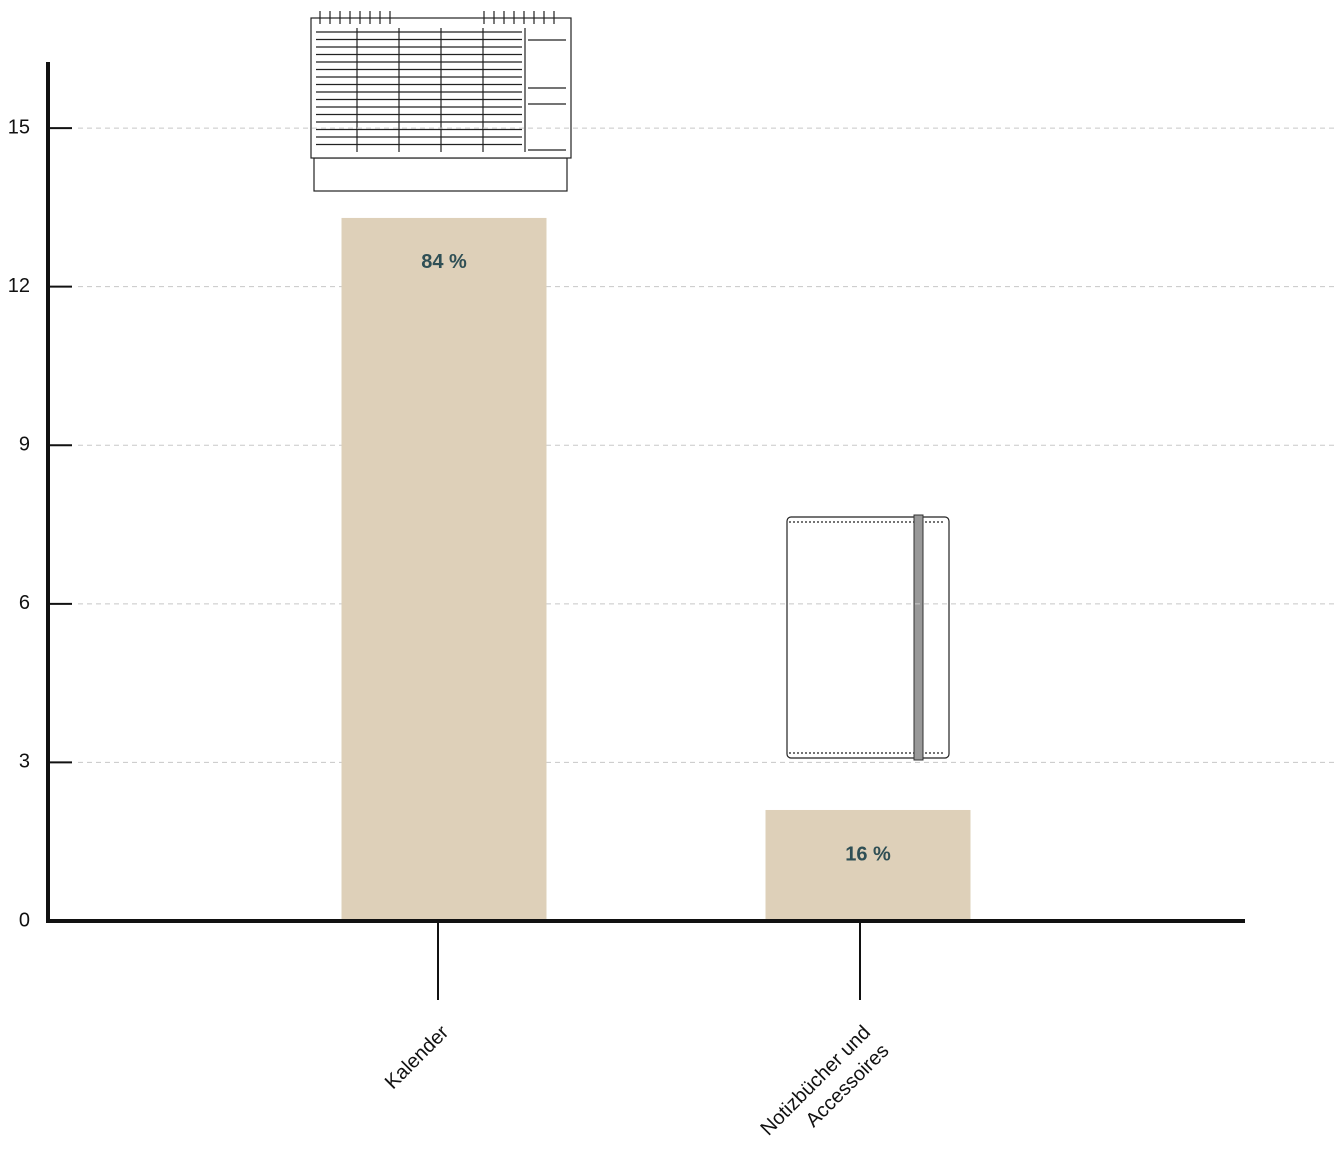 This screenshot has width=1336, height=1160. I want to click on y-tick-label: 12, so click(19, 286).